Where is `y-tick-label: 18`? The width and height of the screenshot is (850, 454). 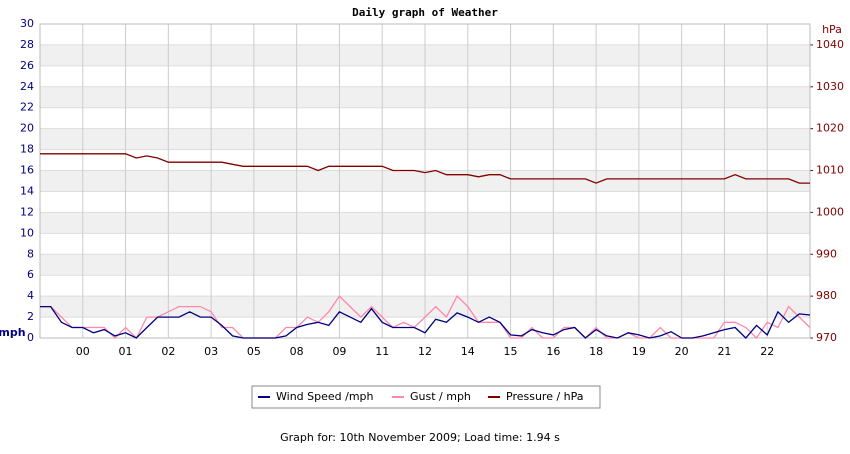 y-tick-label: 18 is located at coordinates (27, 149).